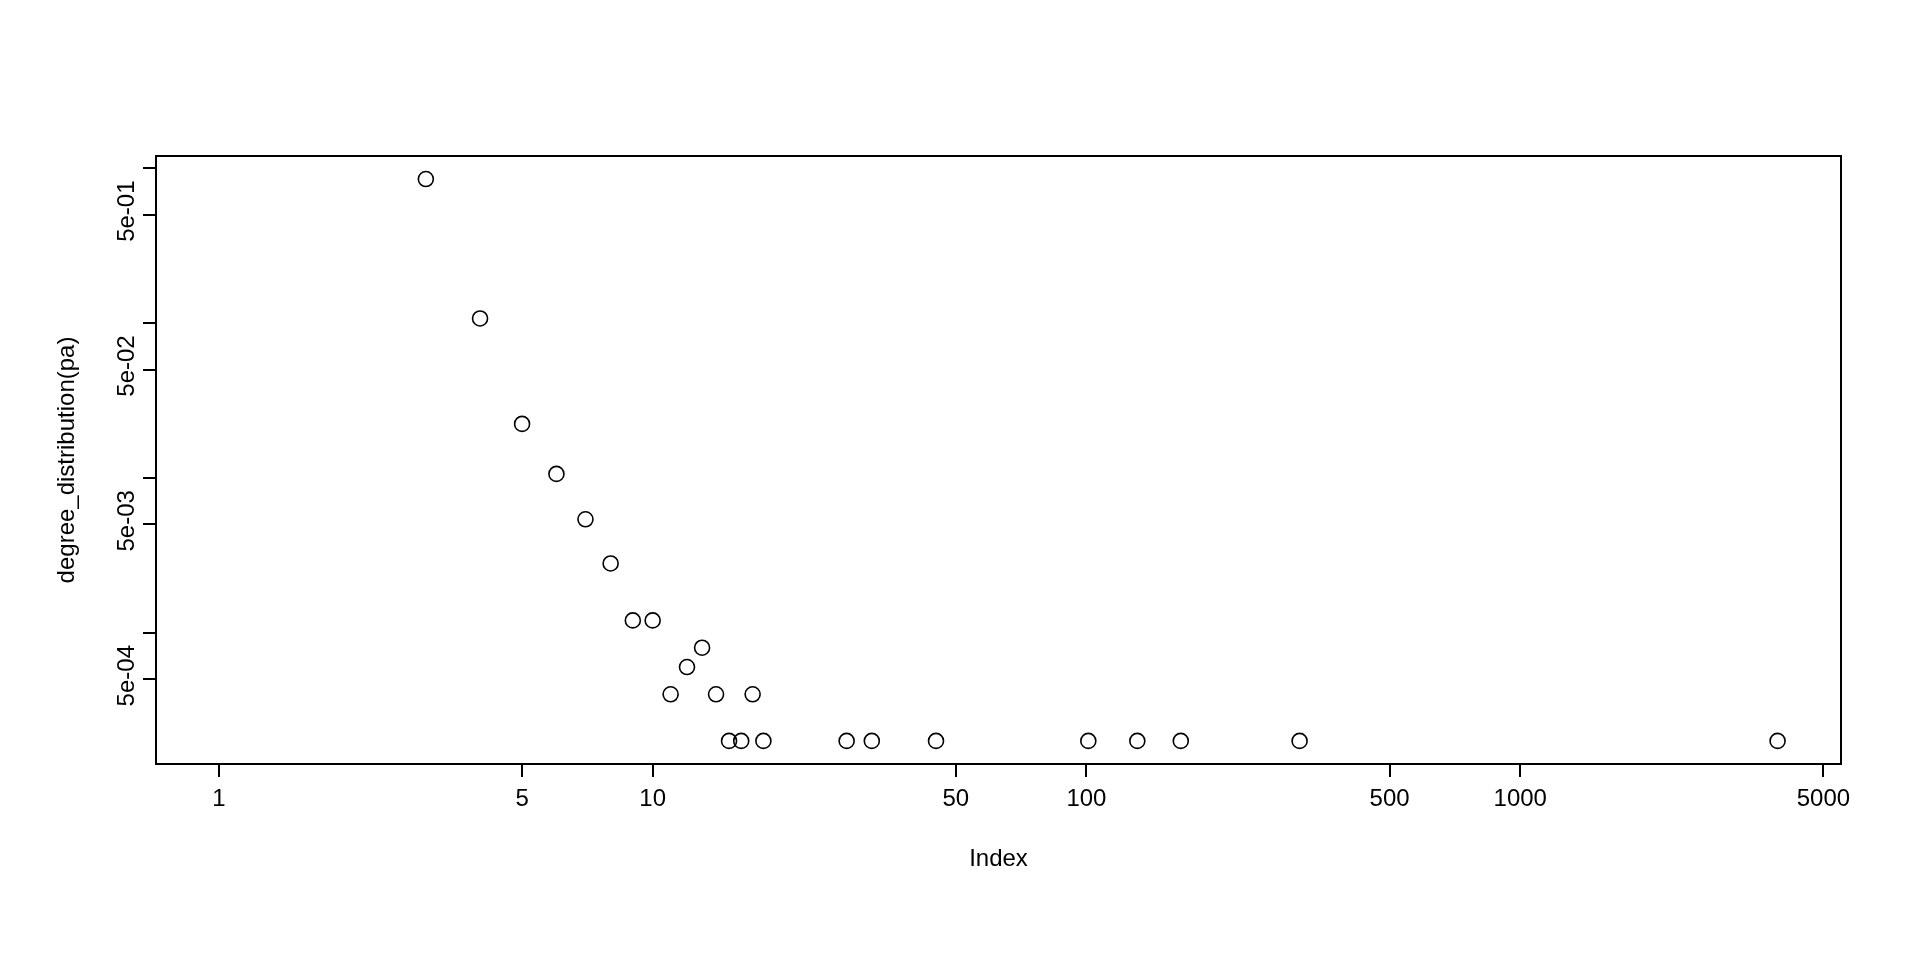 This screenshot has width=1920, height=960. I want to click on y-tick-label: 5e-02, so click(125, 366).